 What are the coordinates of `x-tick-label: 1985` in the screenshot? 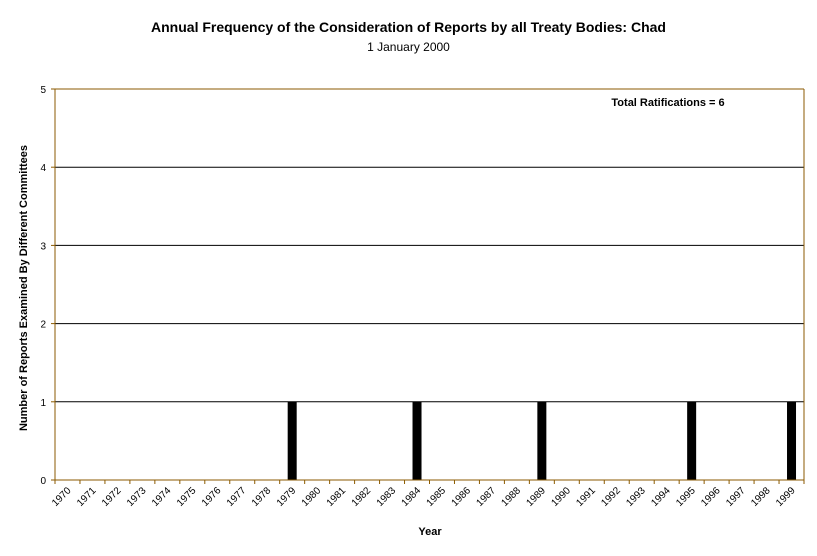 It's located at (437, 497).